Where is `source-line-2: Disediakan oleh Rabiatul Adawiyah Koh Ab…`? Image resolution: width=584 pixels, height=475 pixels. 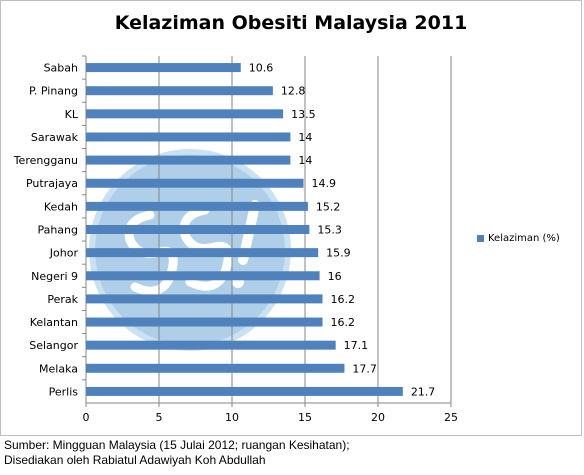 source-line-2: Disediakan oleh Rabiatul Adawiyah Koh Ab… is located at coordinates (135, 460).